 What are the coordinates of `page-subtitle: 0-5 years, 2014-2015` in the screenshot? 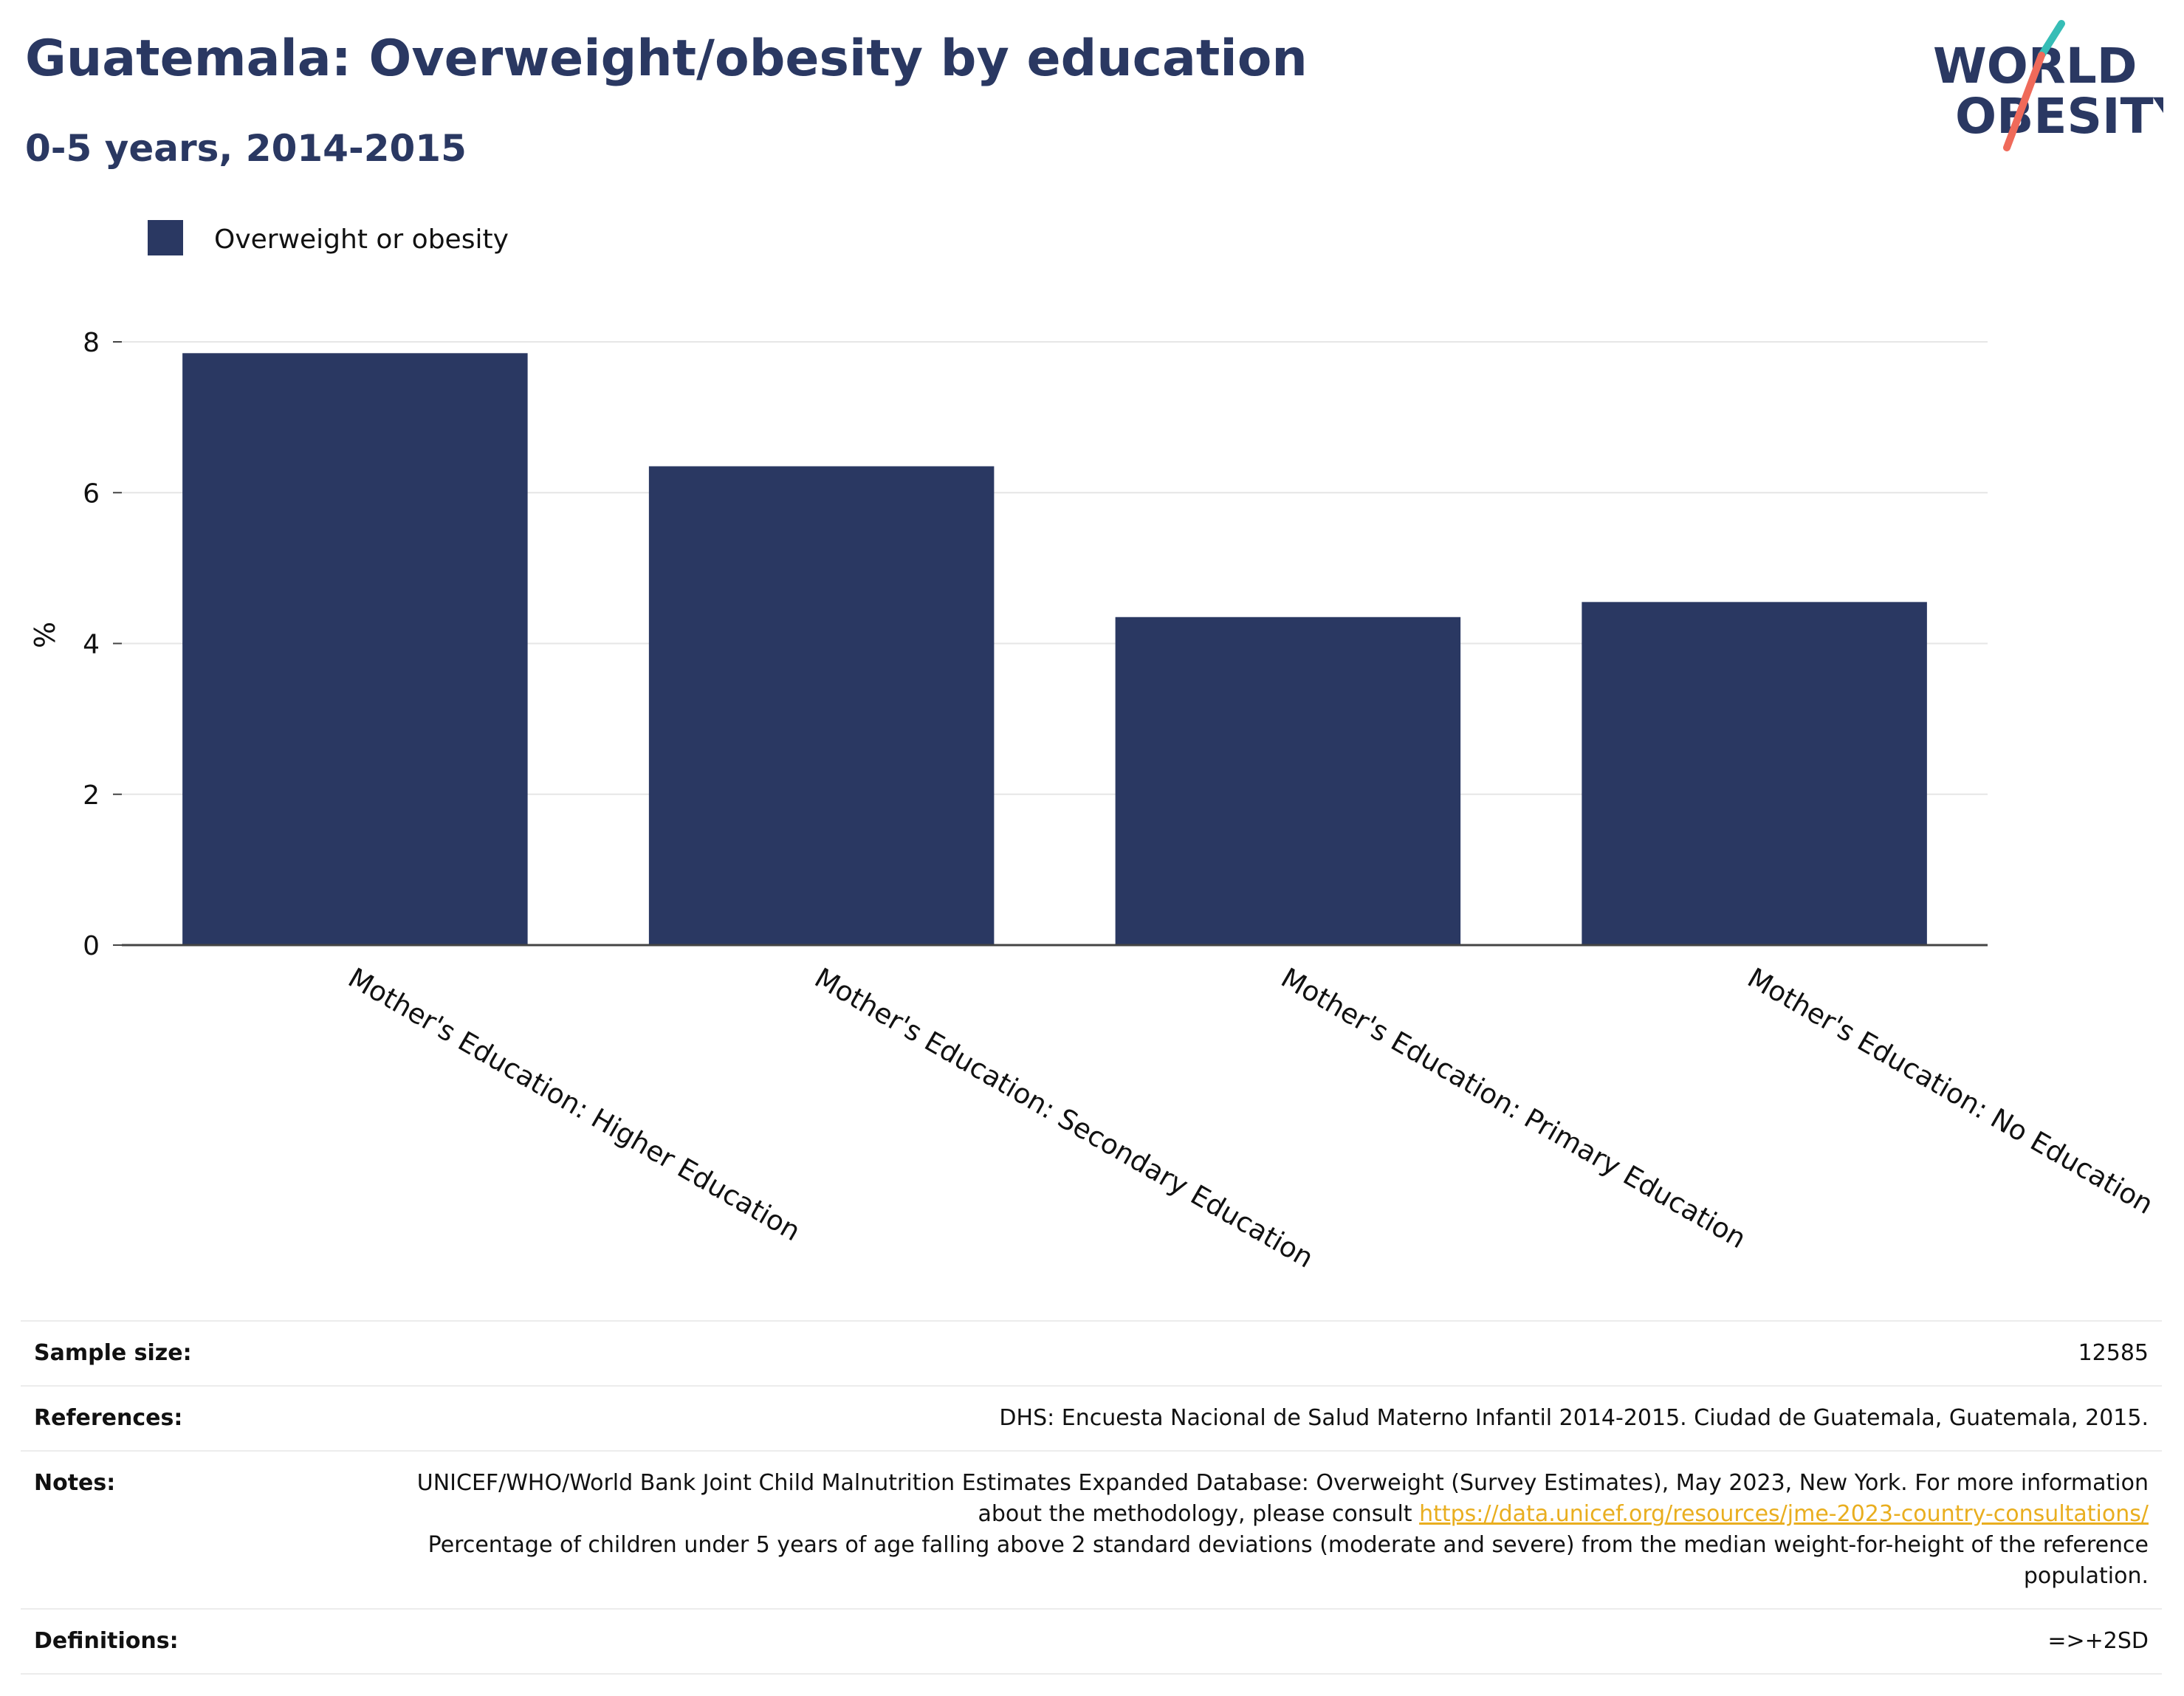 It's located at (246, 148).